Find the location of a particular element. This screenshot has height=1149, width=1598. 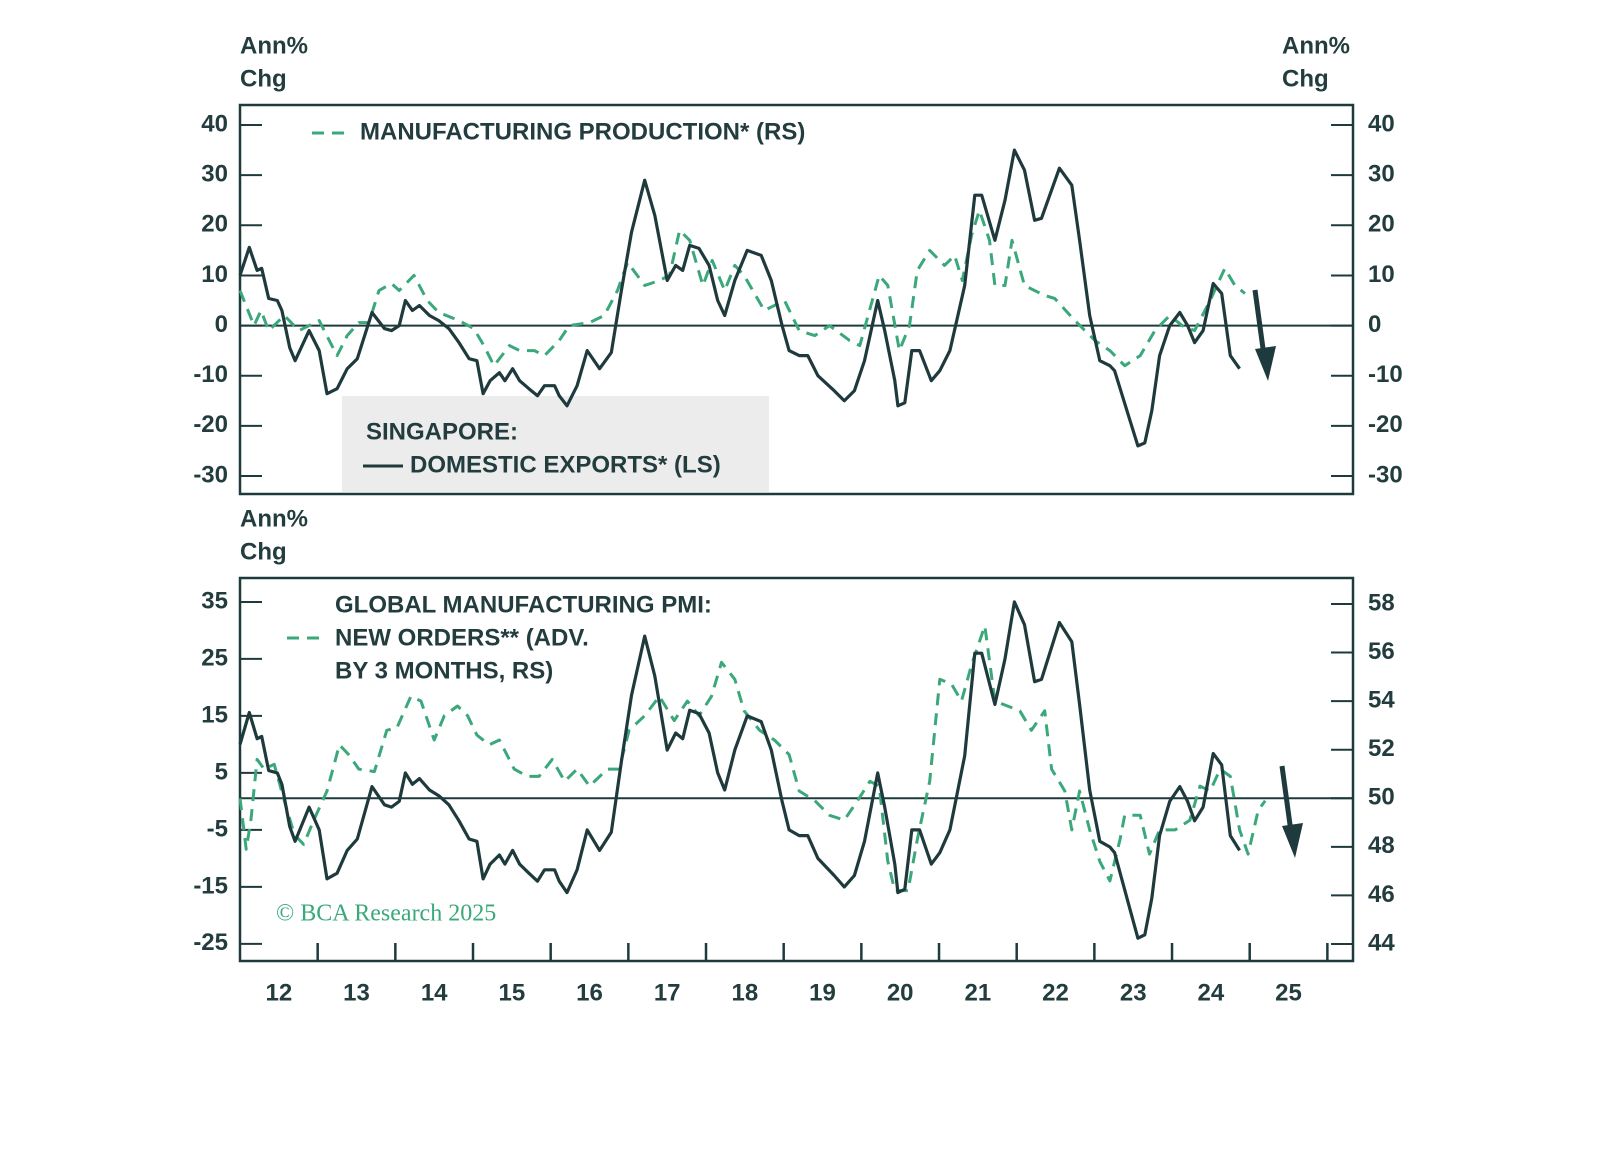

x-tick-label: 25 is located at coordinates (1288, 992).